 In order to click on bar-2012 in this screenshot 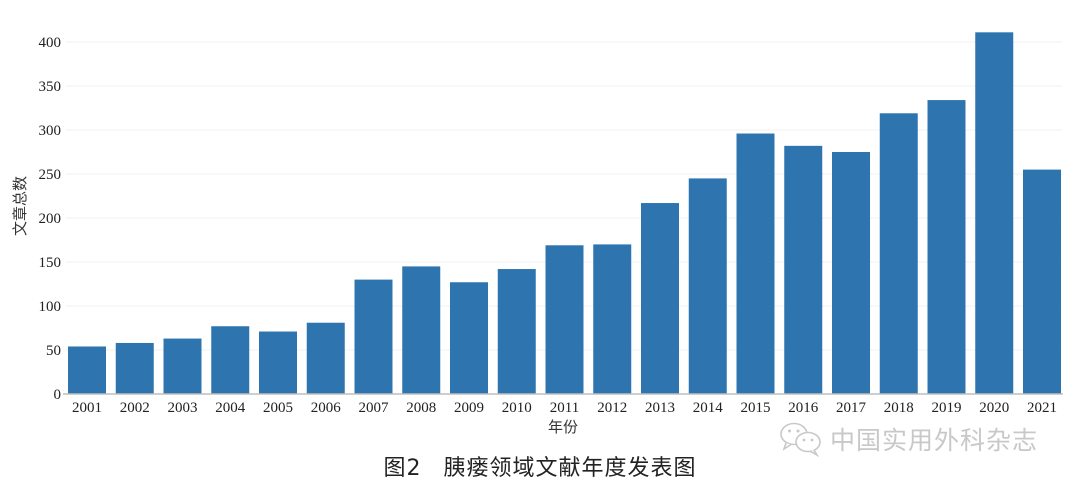, I will do `click(612, 319)`.